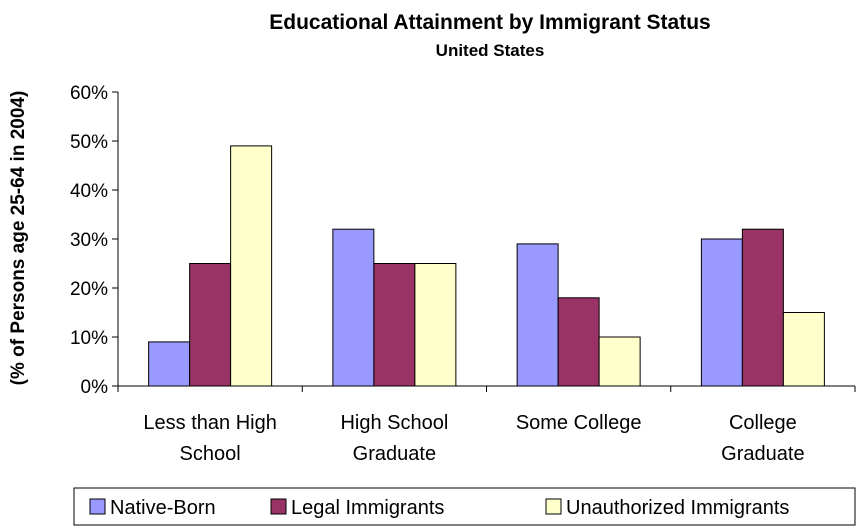 This screenshot has height=529, width=859. What do you see at coordinates (763, 423) in the screenshot?
I see `x-category-label: College` at bounding box center [763, 423].